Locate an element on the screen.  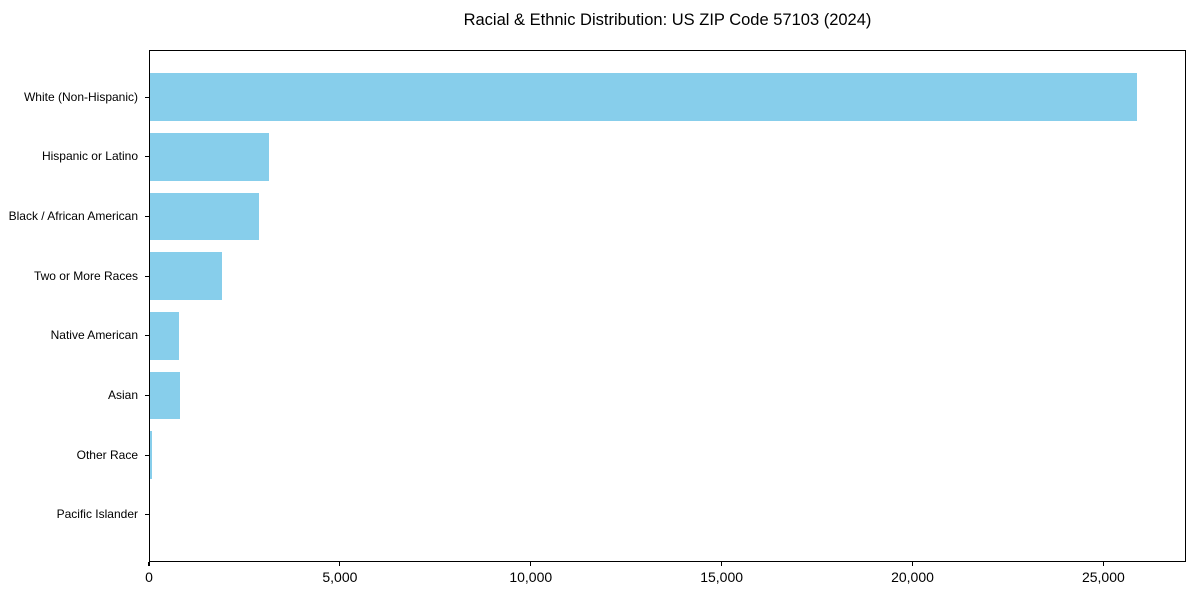
x-axis-tick-label-10000: 10,000 is located at coordinates (531, 577).